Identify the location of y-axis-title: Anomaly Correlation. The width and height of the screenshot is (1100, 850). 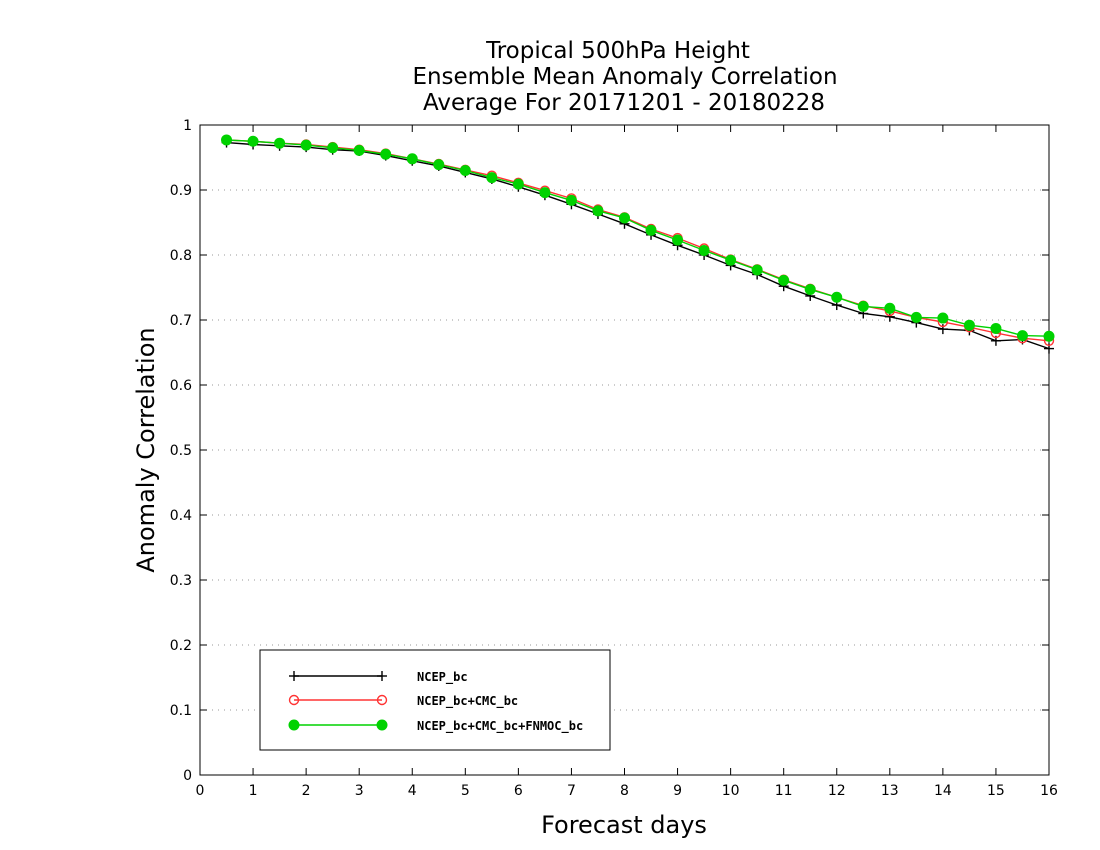
(146, 449).